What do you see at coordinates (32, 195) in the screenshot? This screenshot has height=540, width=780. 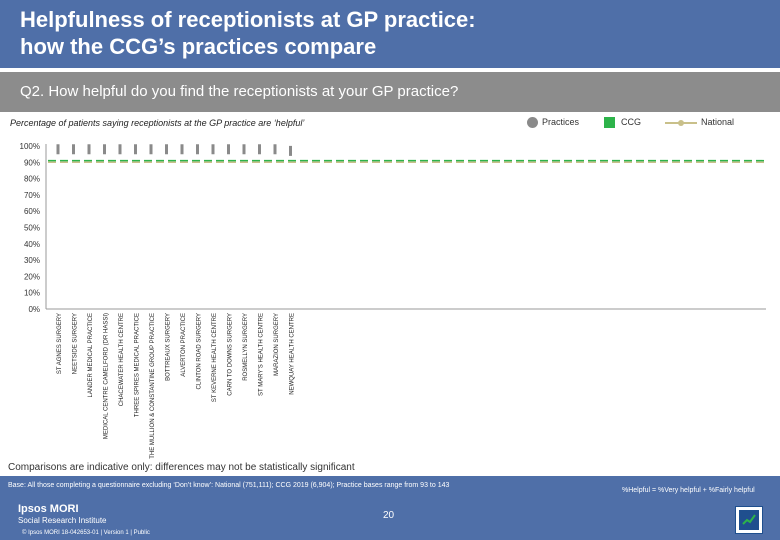 I see `y-tick-label: 70%` at bounding box center [32, 195].